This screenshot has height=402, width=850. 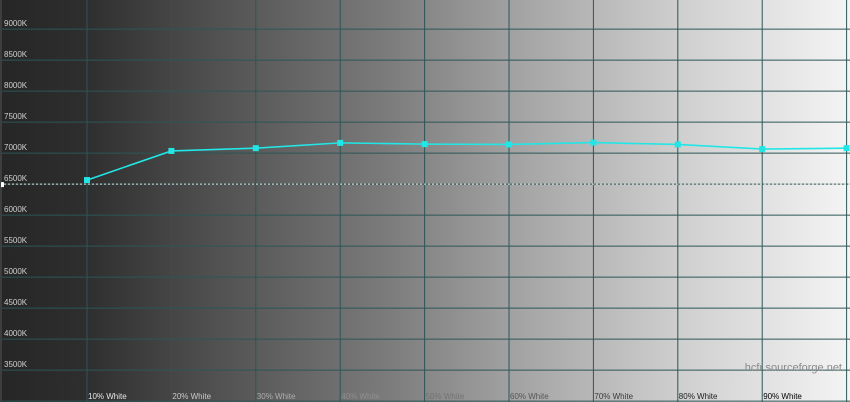 What do you see at coordinates (107, 396) in the screenshot?
I see `x-tick-label: 10% White` at bounding box center [107, 396].